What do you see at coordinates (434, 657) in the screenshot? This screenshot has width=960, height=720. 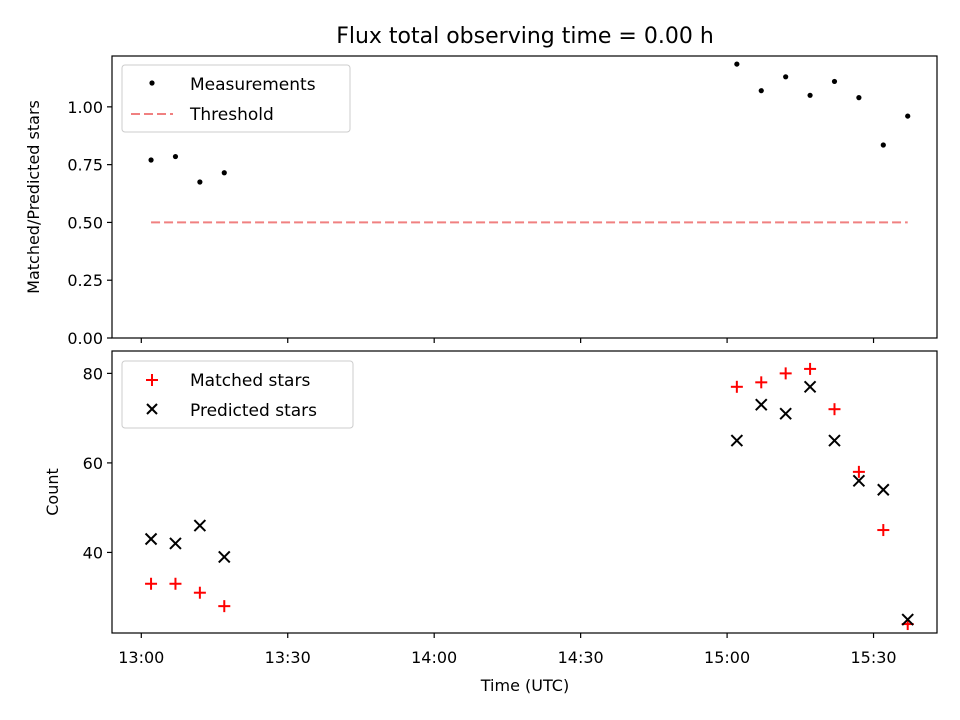 I see `x-tick-label: 14:00` at bounding box center [434, 657].